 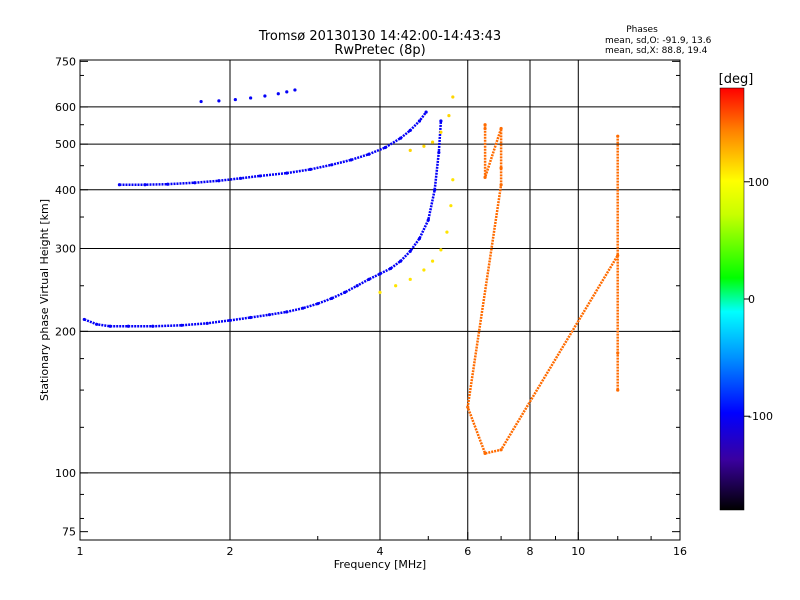 What do you see at coordinates (380, 564) in the screenshot?
I see `x-axis-label: Frequency [MHz]` at bounding box center [380, 564].